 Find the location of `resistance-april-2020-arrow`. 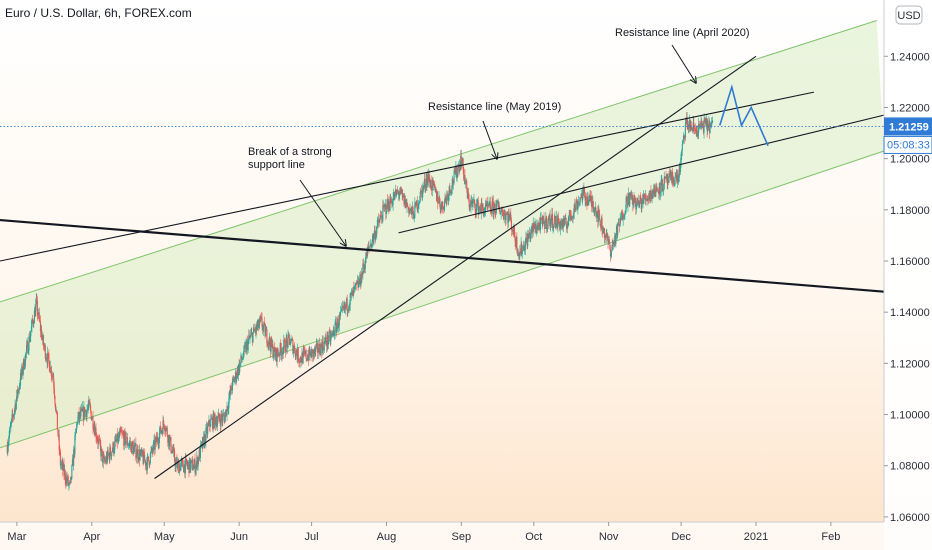

resistance-april-2020-arrow is located at coordinates (683, 63).